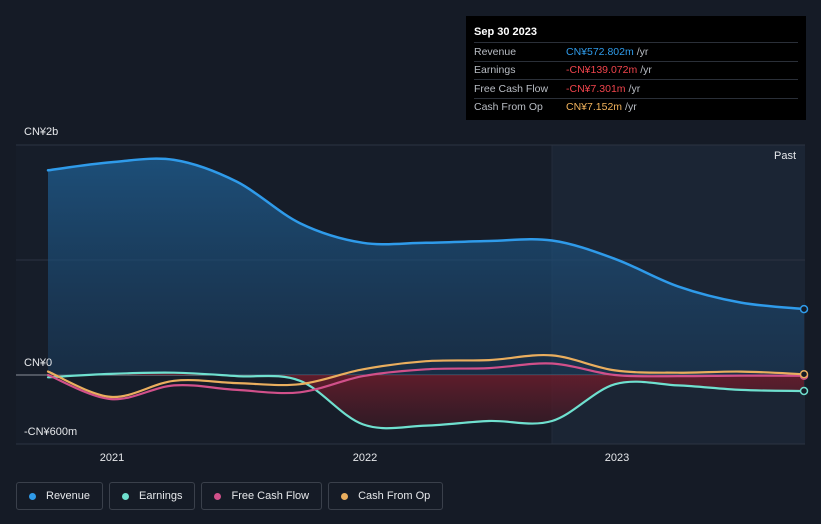  Describe the element at coordinates (270, 496) in the screenshot. I see `legend-label: Free Cash Flow` at that location.